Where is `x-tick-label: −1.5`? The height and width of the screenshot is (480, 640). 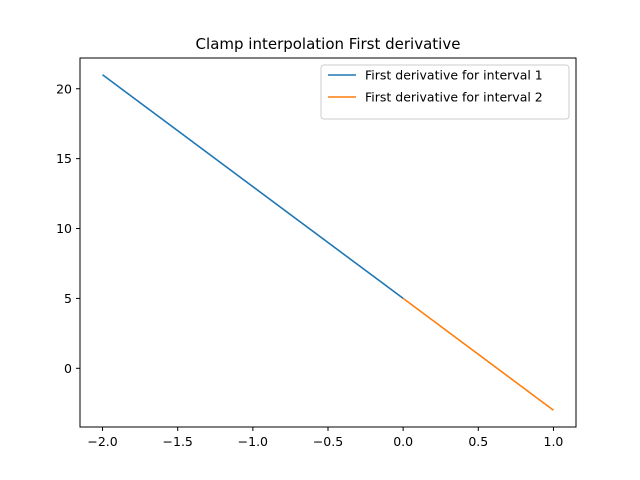
x-tick-label: −1.5 is located at coordinates (178, 441).